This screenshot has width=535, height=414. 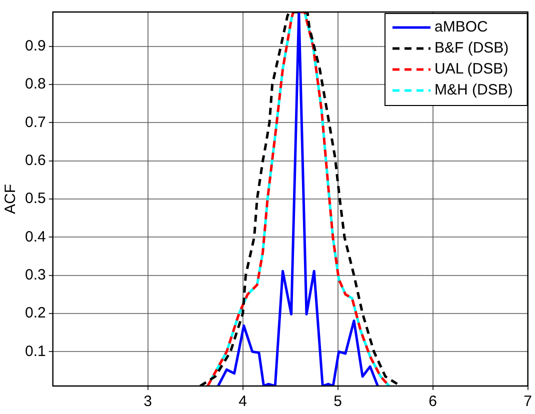 I want to click on x-tick-label: 6, so click(x=433, y=401).